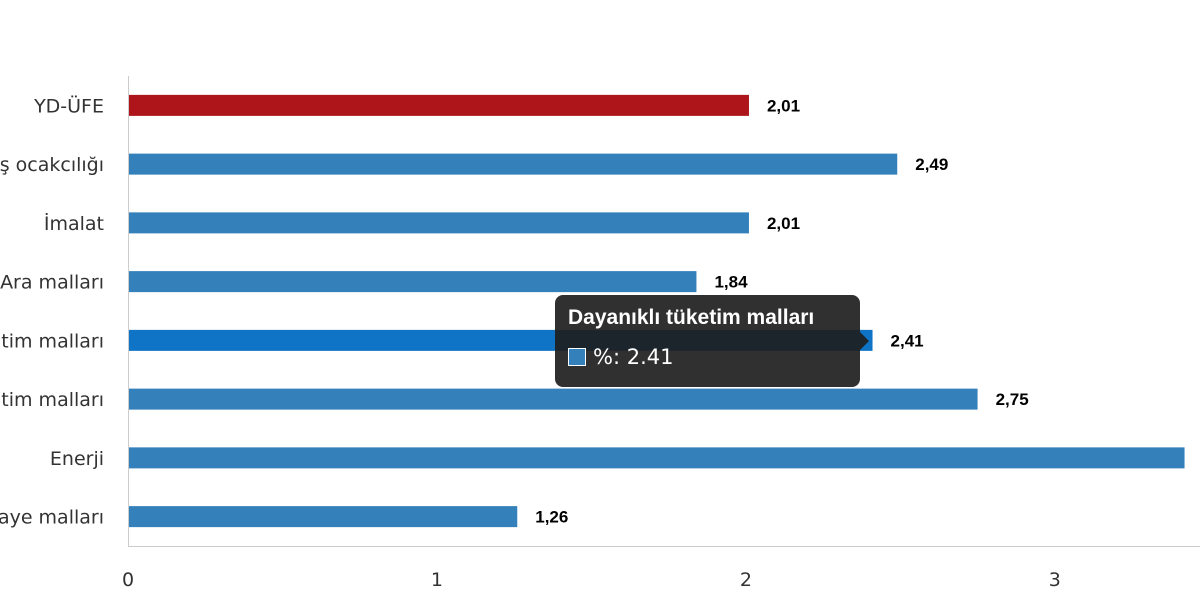 The width and height of the screenshot is (1200, 600). Describe the element at coordinates (551, 517) in the screenshot. I see `value-label-7: 1,26` at that location.